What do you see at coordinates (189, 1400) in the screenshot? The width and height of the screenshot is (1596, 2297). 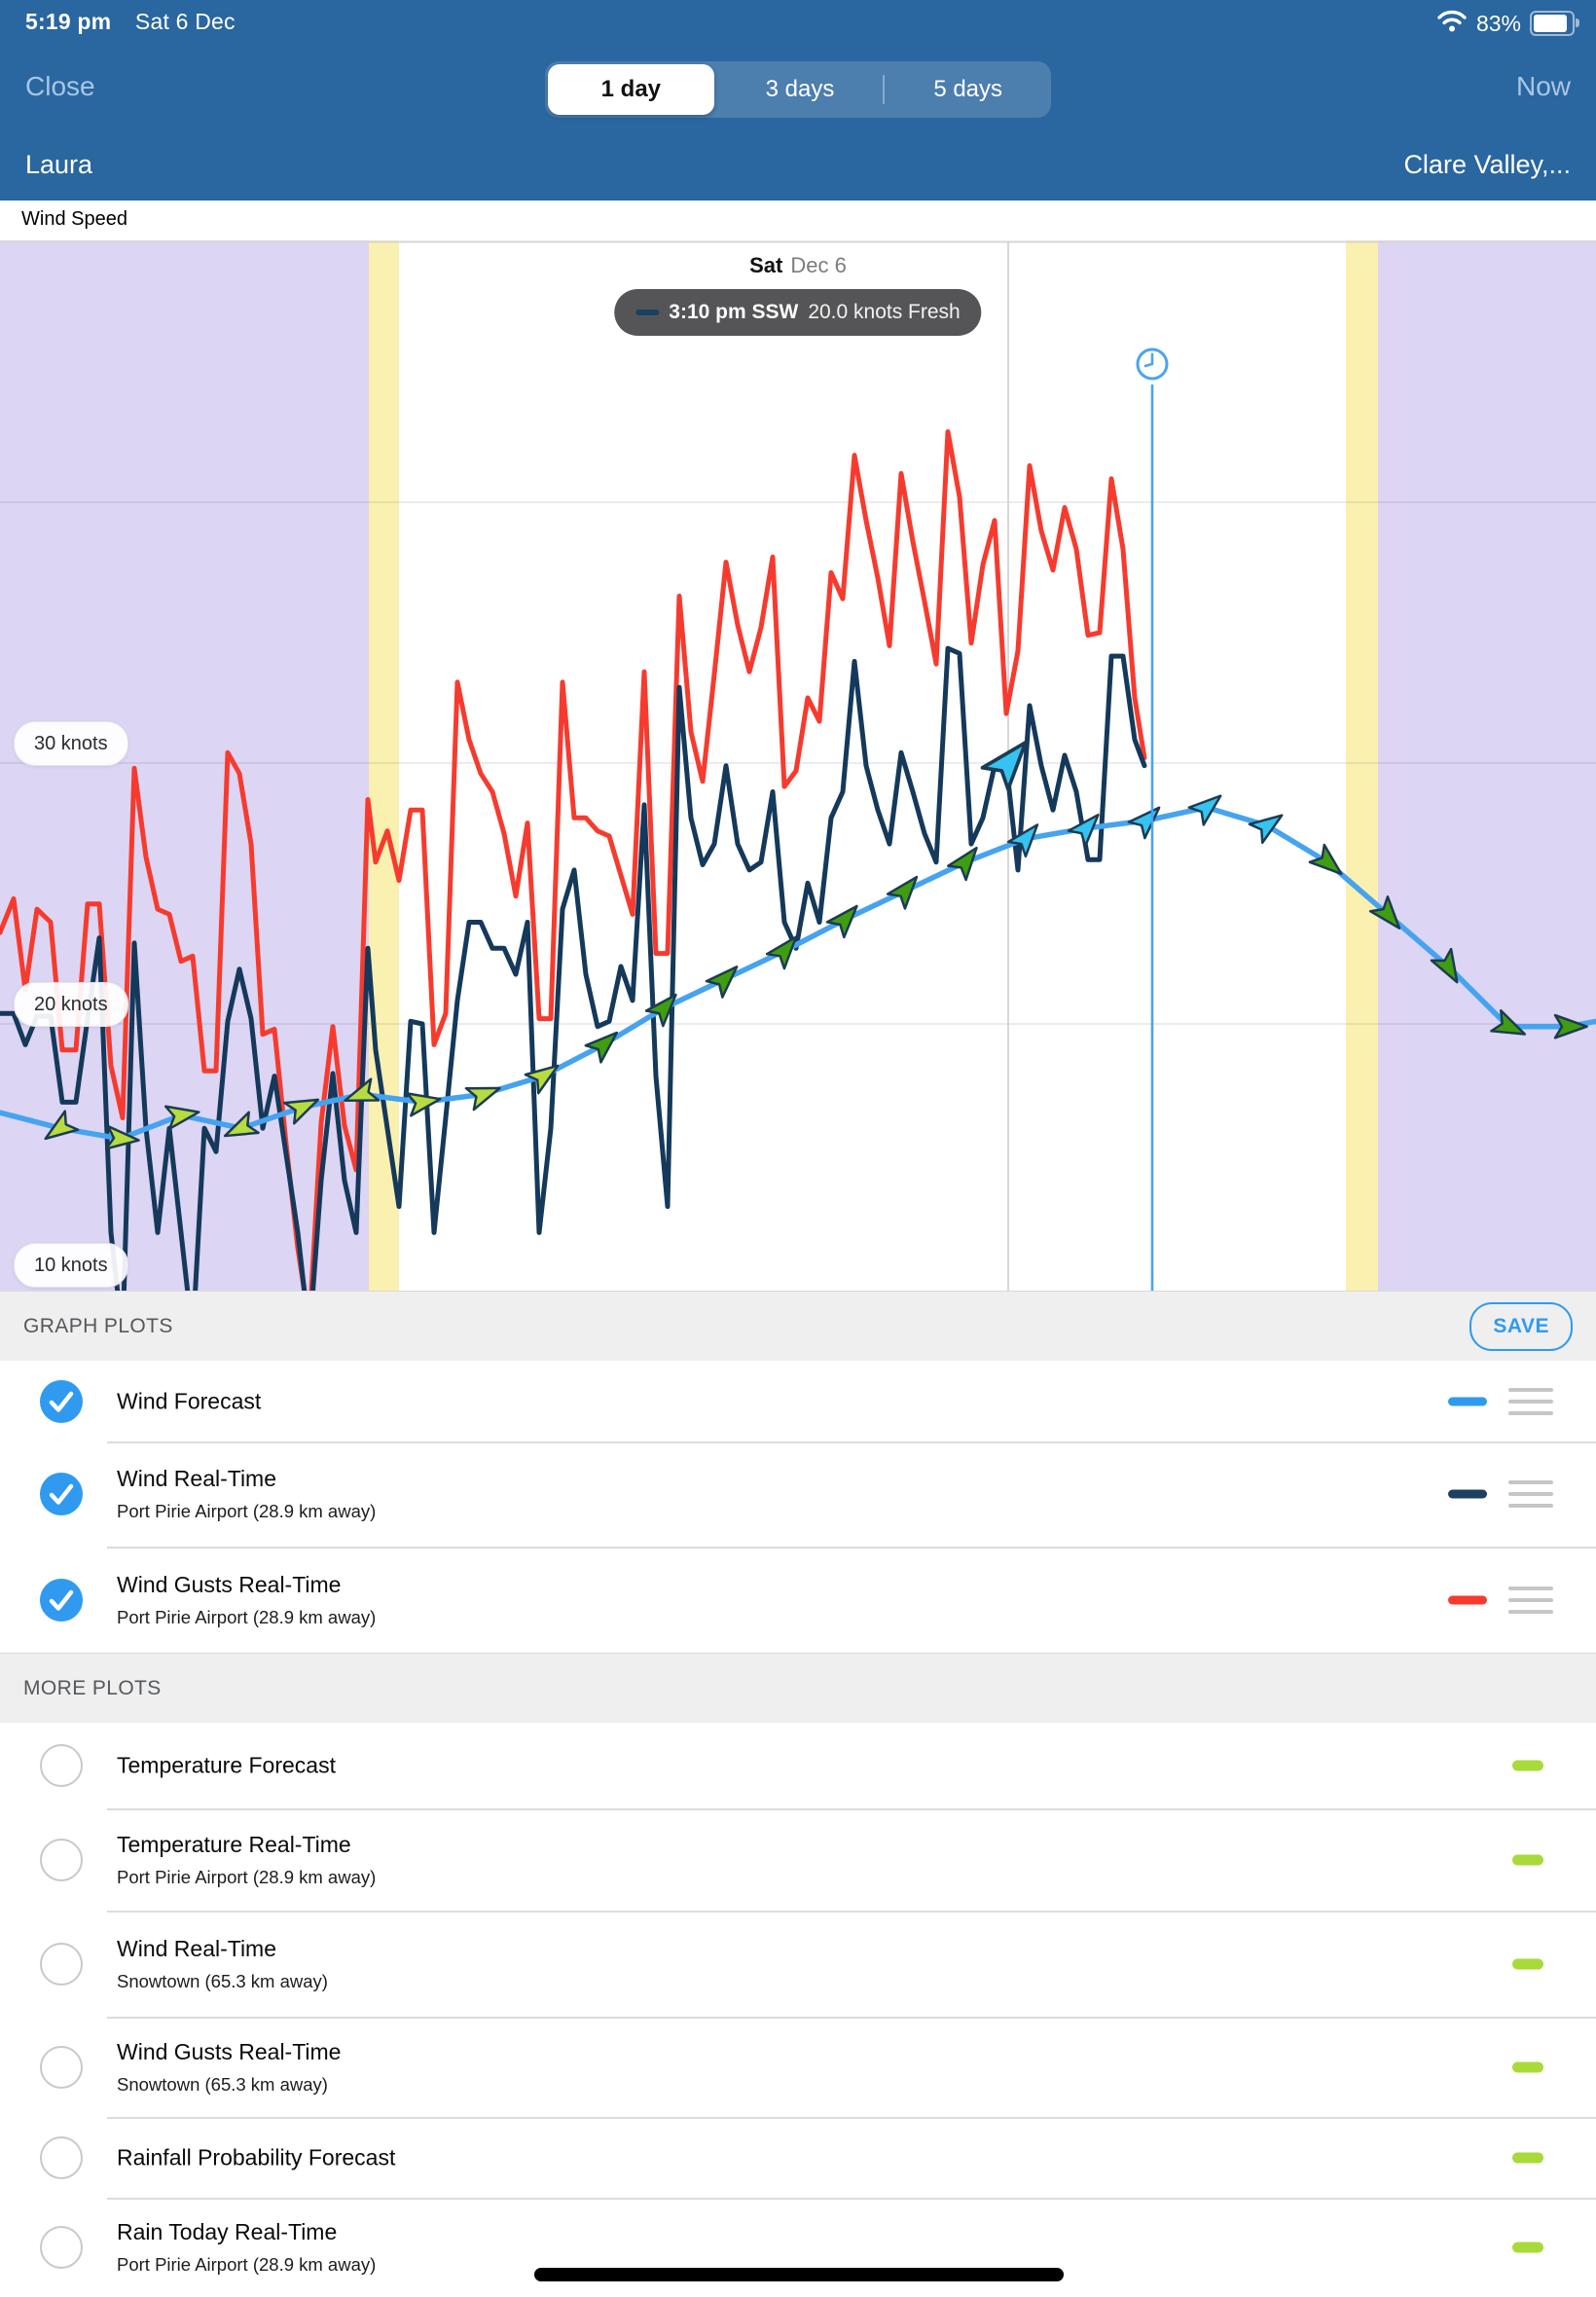 I see `plot-title: Wind Forecast` at bounding box center [189, 1400].